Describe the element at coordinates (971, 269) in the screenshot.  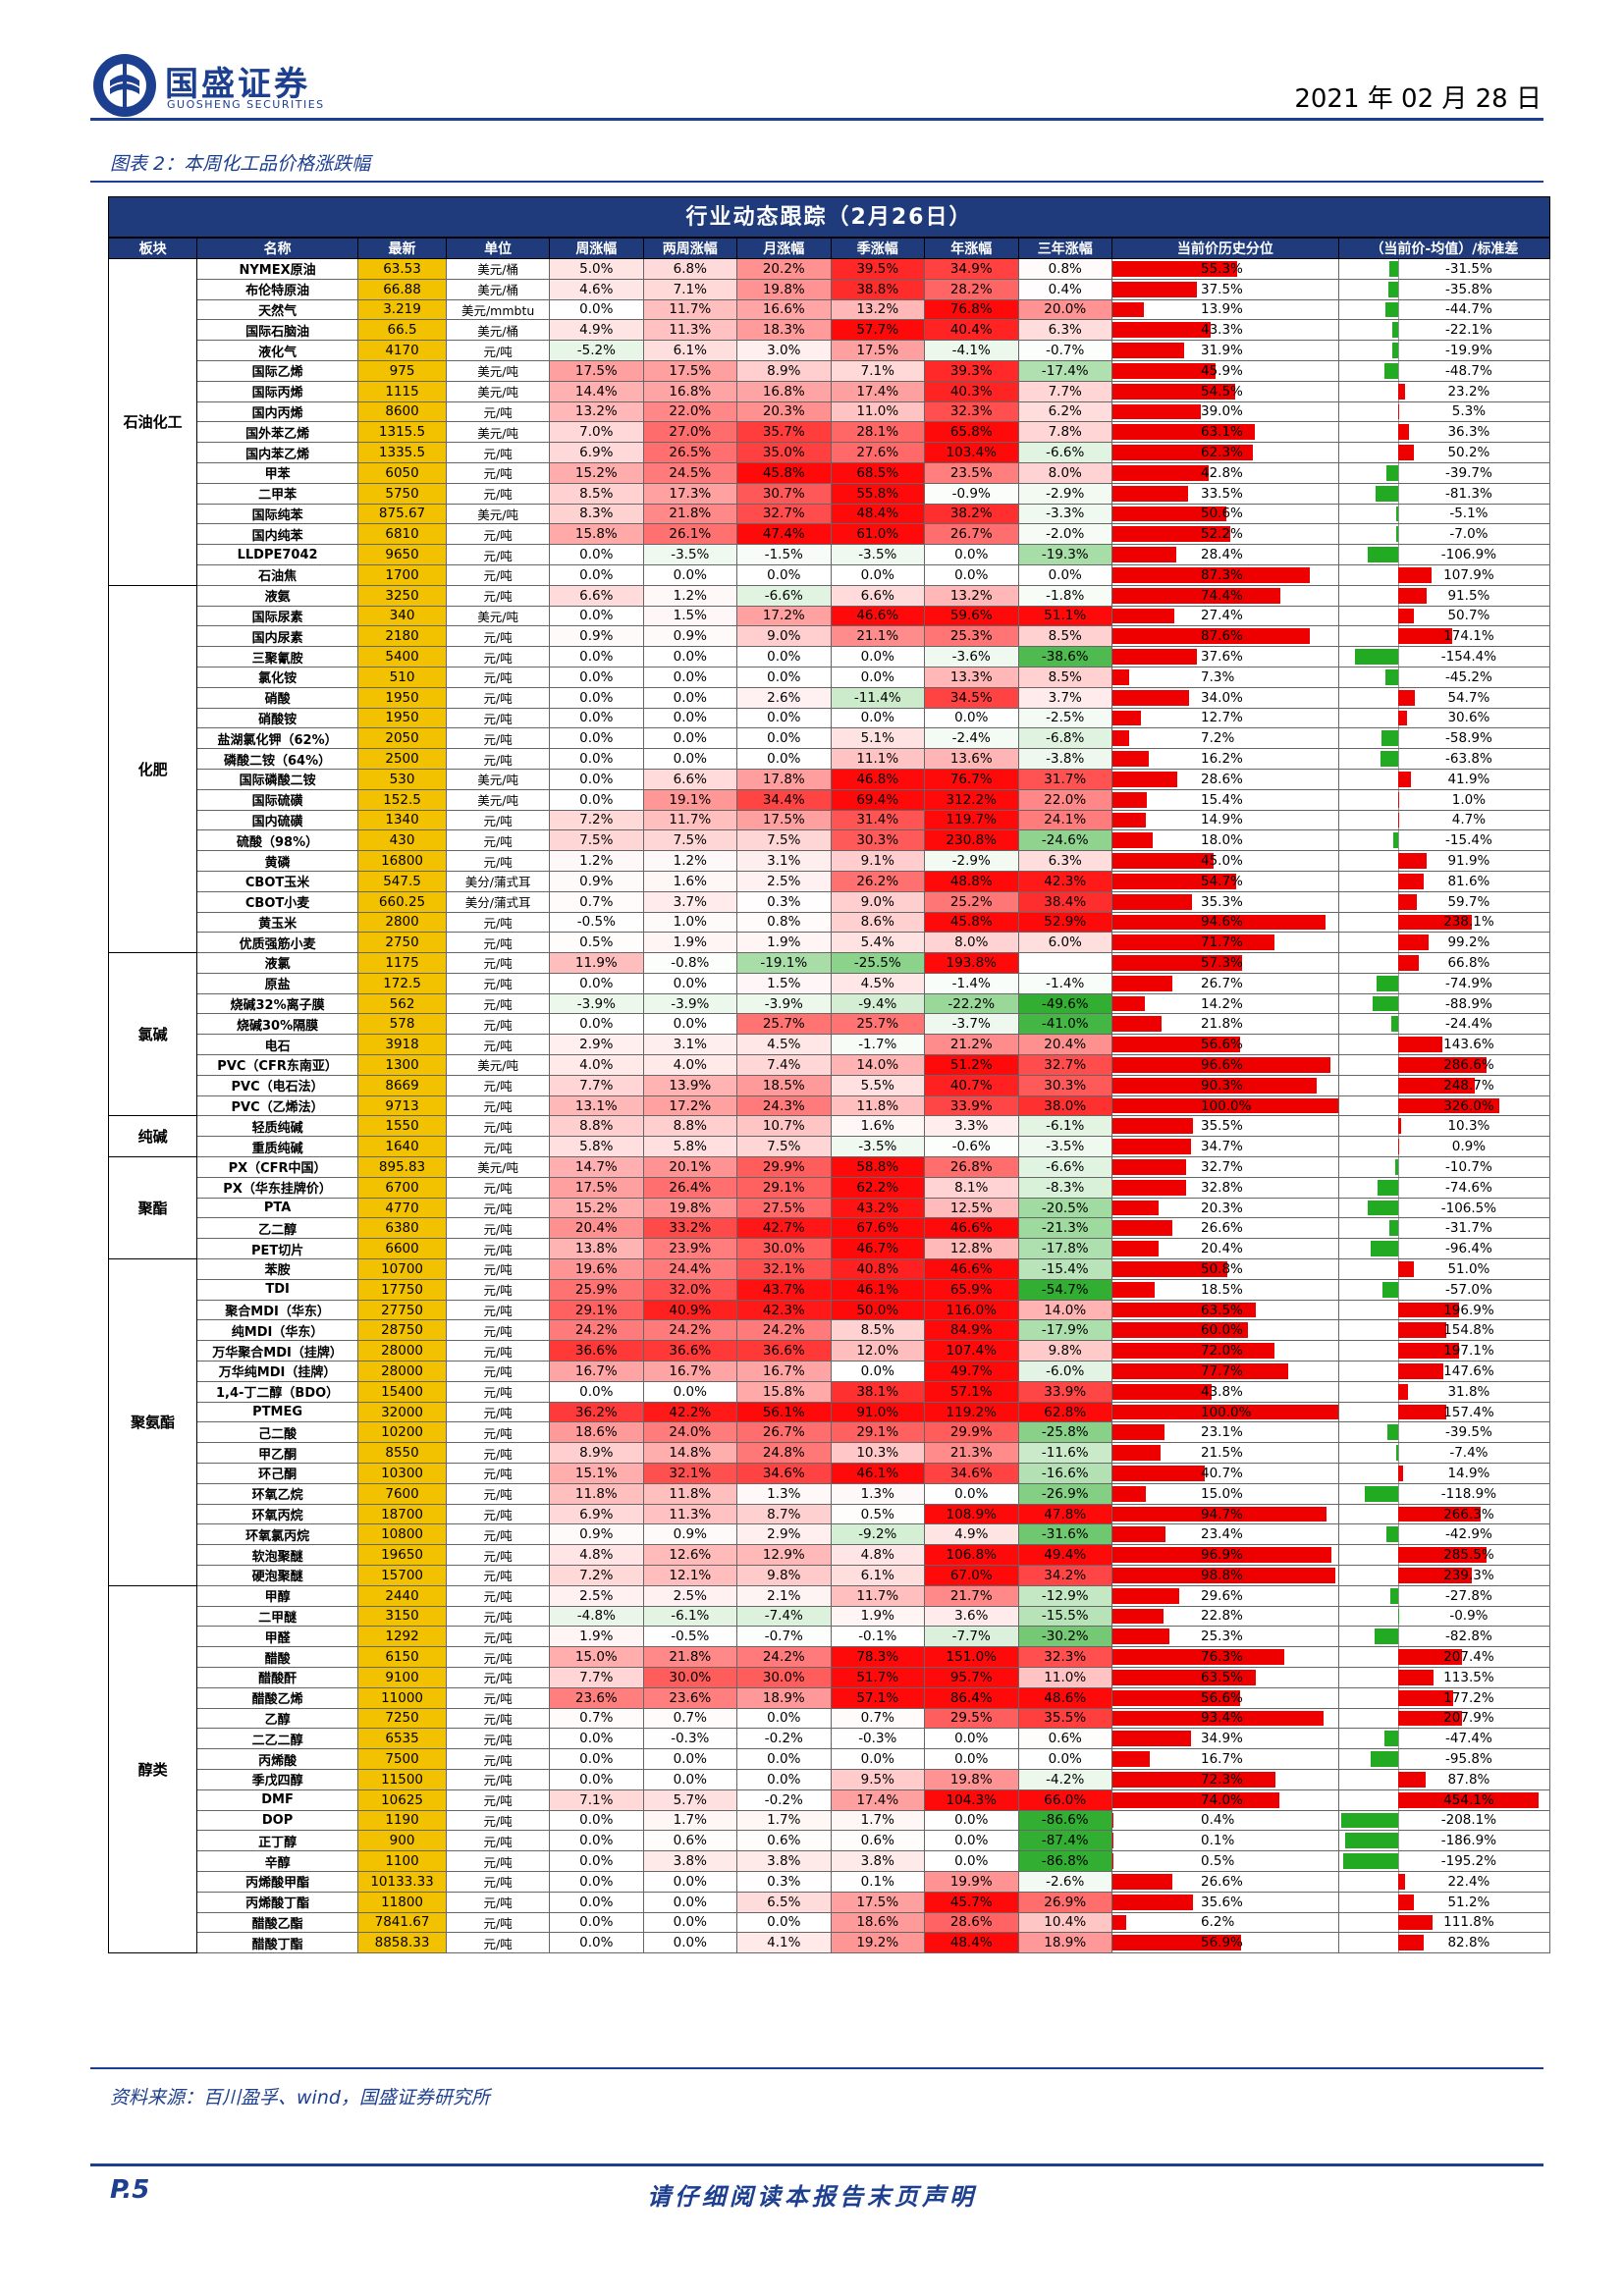
I see `change-cell: 34.9%` at that location.